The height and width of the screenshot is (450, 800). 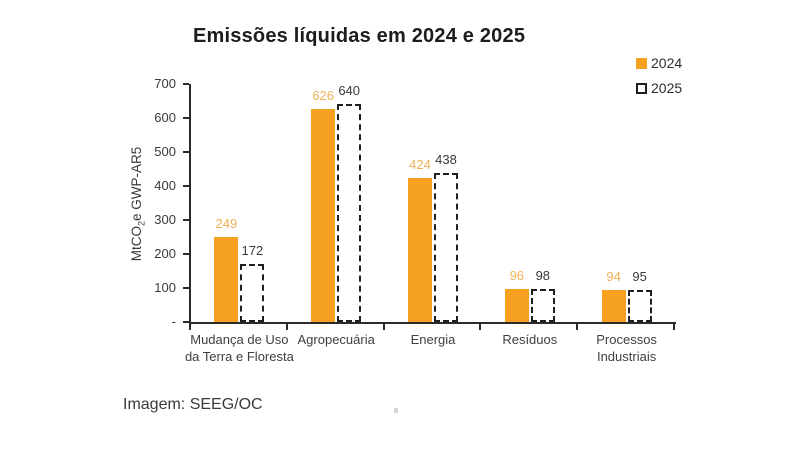 I want to click on category-label: Processos Industriais, so click(x=626, y=348).